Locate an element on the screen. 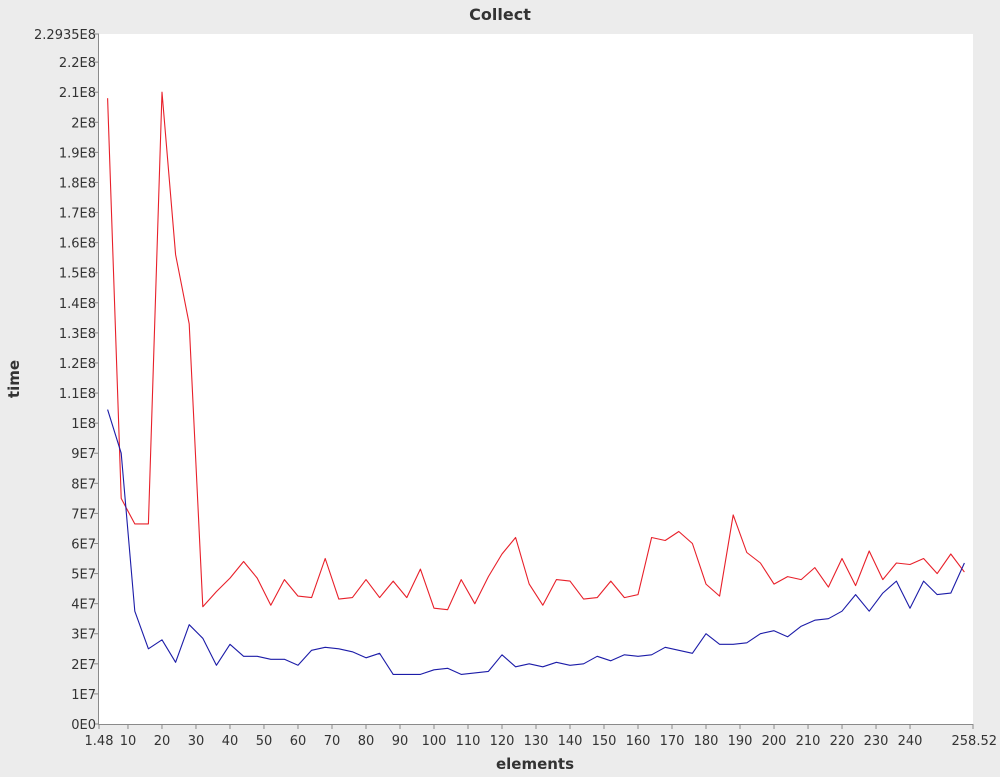  y-tick-label: 1.2E8 is located at coordinates (77, 364).